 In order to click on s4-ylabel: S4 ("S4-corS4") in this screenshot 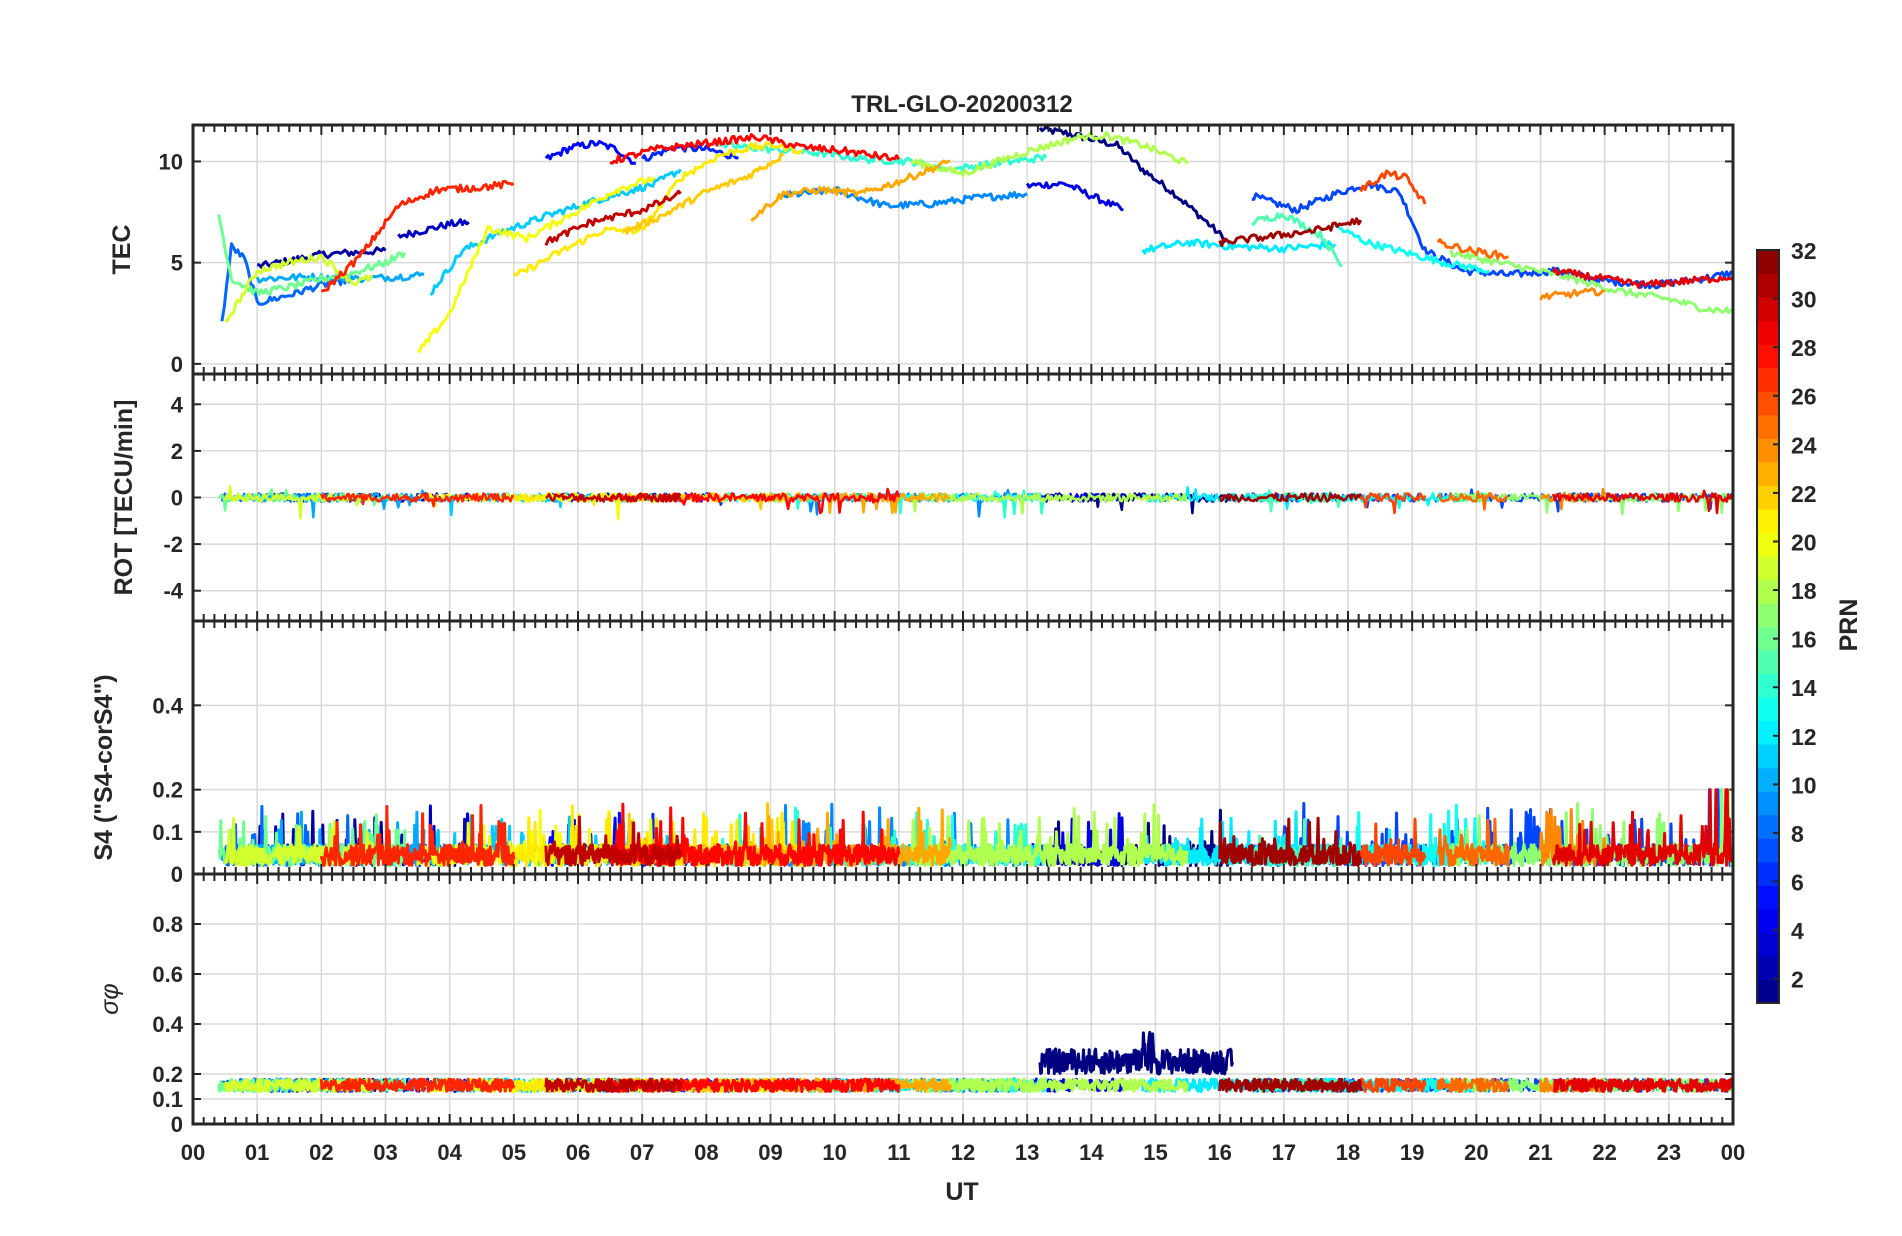, I will do `click(104, 767)`.